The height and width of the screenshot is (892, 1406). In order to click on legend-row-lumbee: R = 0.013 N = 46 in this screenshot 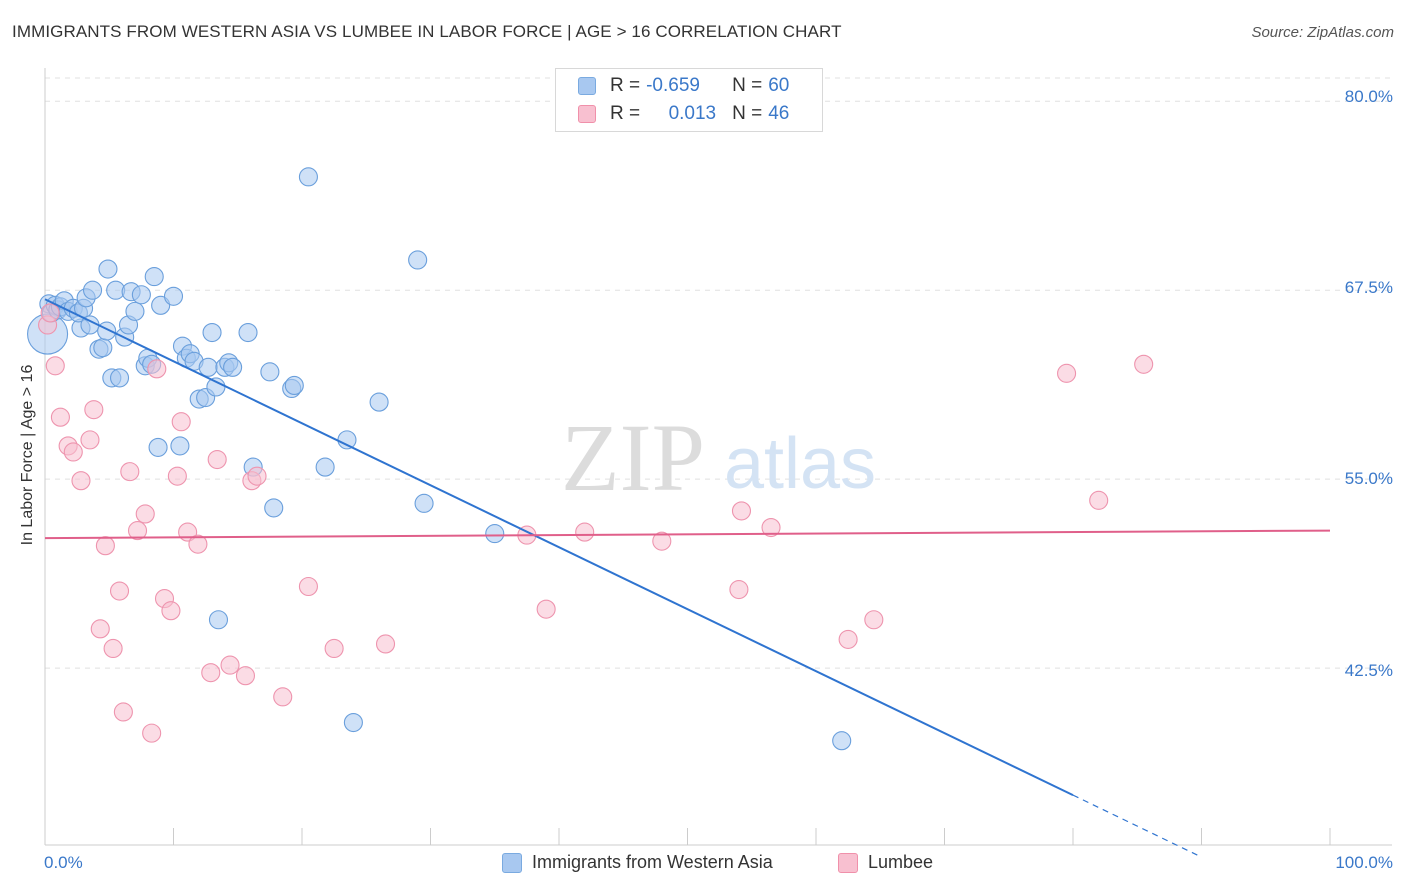, I will do `click(683, 114)`.